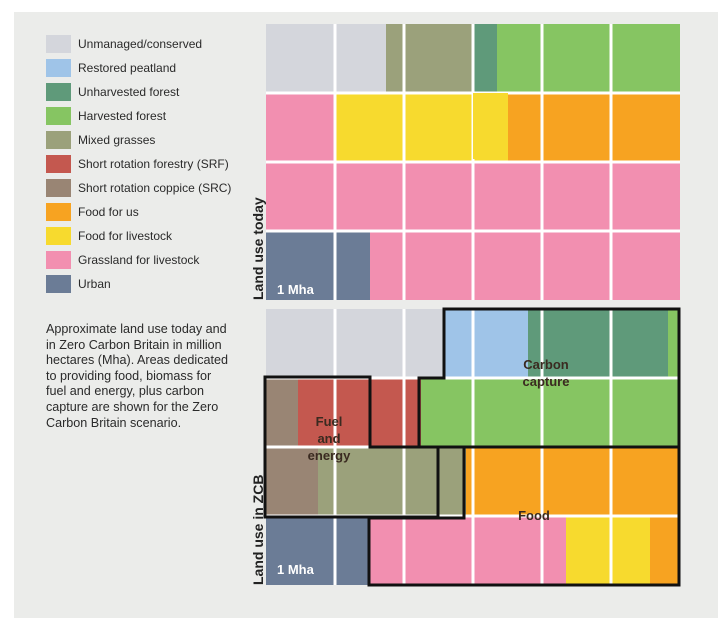 The image size is (727, 626). What do you see at coordinates (58, 92) in the screenshot?
I see `legend-swatch-unharvested` at bounding box center [58, 92].